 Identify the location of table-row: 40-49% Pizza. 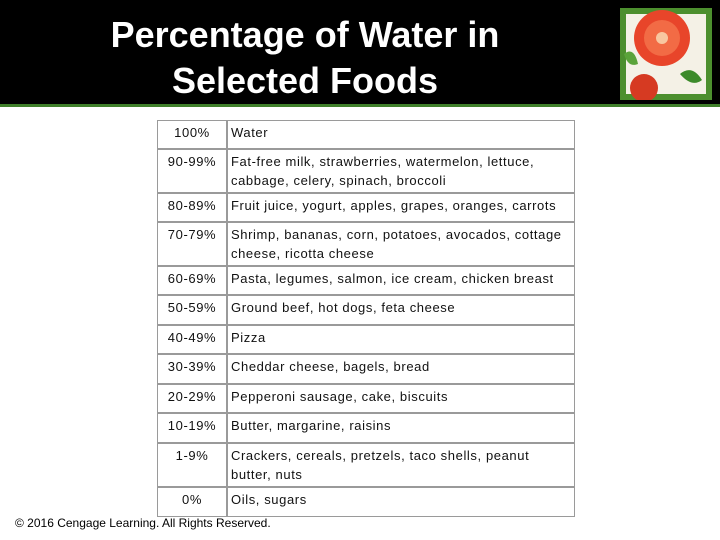
(366, 339).